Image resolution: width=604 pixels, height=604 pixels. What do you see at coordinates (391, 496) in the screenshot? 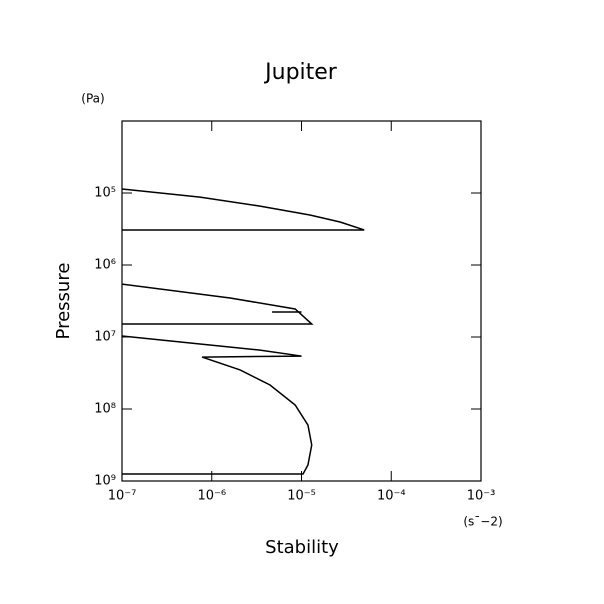
I see `x-tick-label: 10⁻⁴` at bounding box center [391, 496].